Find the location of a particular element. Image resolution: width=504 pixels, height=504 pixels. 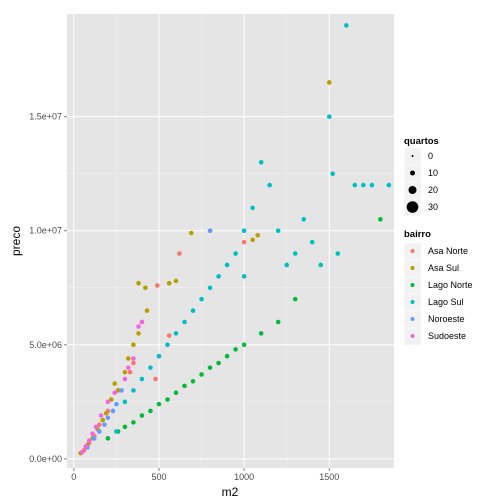

color-legend-label: Asa Norte is located at coordinates (448, 251).